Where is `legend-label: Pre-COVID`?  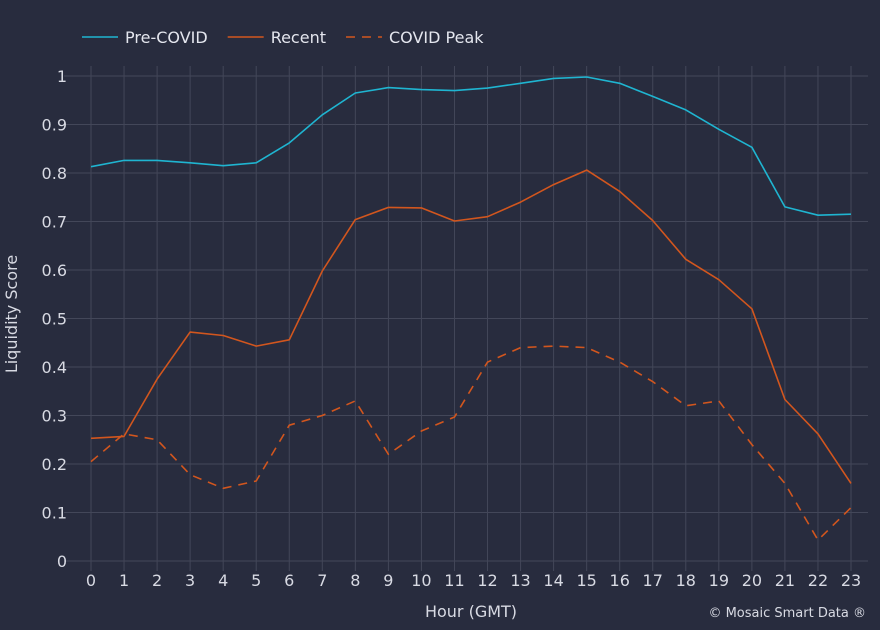
legend-label: Pre-COVID is located at coordinates (166, 37).